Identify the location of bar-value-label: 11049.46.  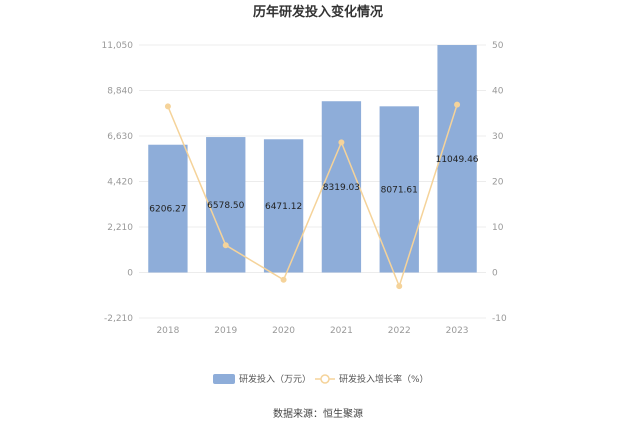
(457, 160).